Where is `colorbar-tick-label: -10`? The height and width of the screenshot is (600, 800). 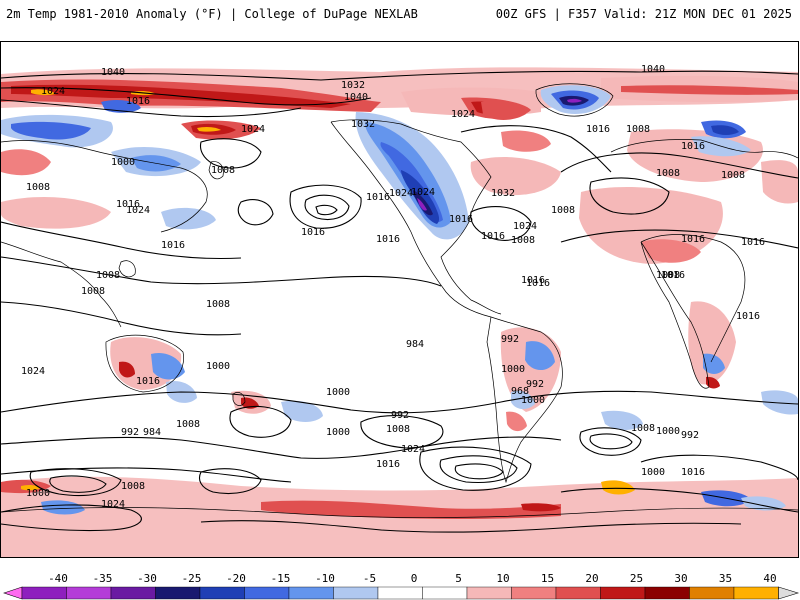 colorbar-tick-label: -10 is located at coordinates (325, 578).